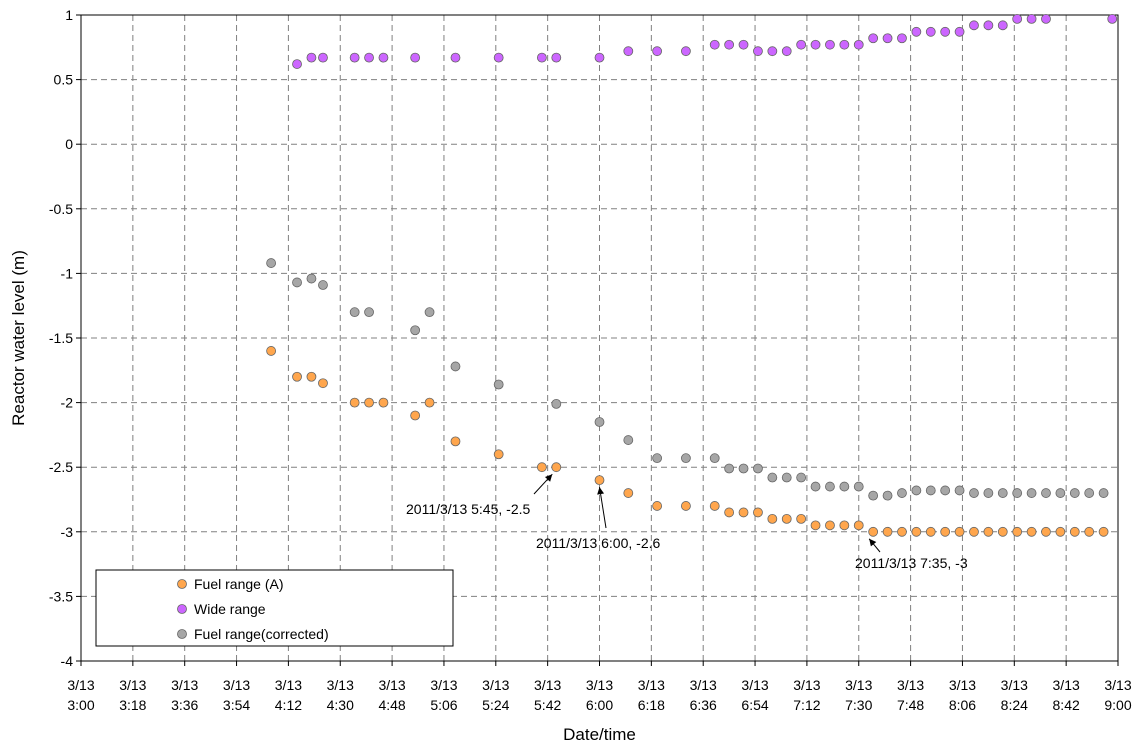 The width and height of the screenshot is (1141, 752). I want to click on y-tick-label: 1, so click(69, 15).